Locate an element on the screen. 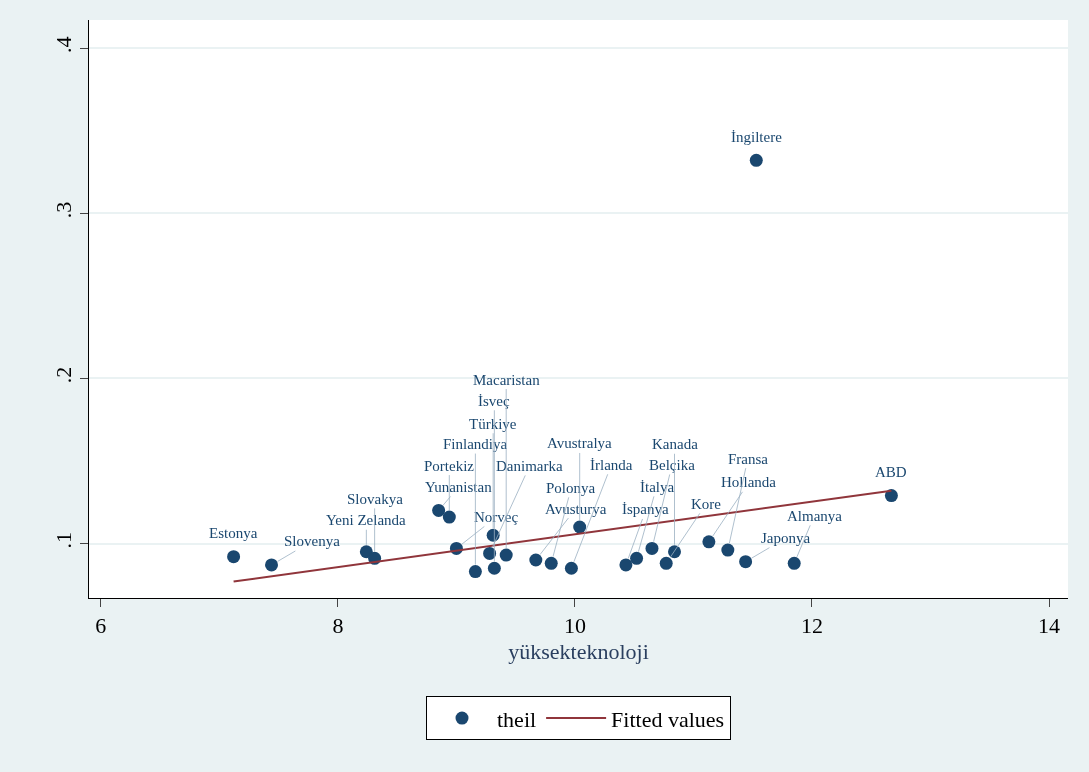 Image resolution: width=1089 pixels, height=772 pixels. y-tick-label: .3 is located at coordinates (64, 210).